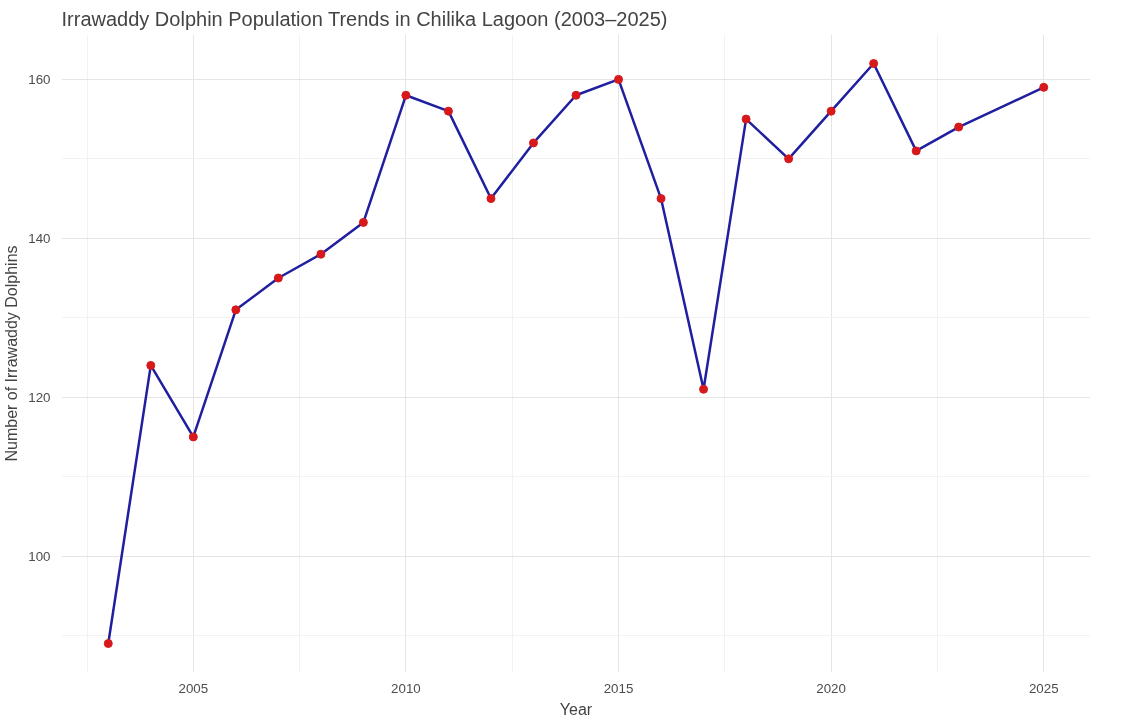  Describe the element at coordinates (39, 238) in the screenshot. I see `y-tick-label: 140` at that location.